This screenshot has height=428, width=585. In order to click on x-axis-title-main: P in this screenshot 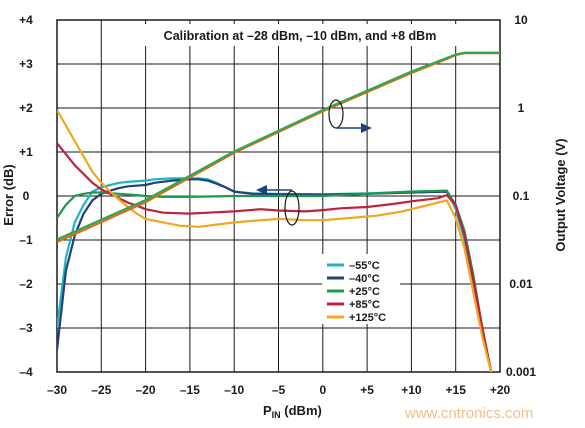, I will do `click(267, 410)`.